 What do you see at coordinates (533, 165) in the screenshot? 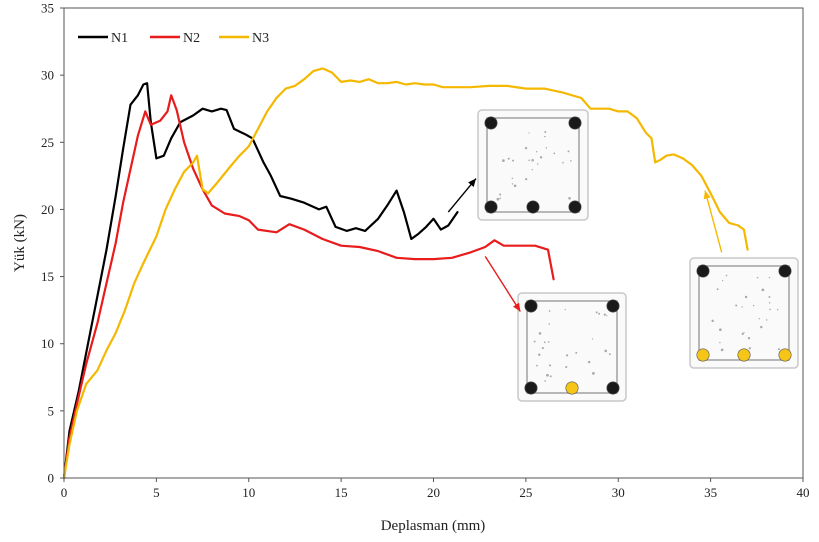
I see `section-n1` at bounding box center [533, 165].